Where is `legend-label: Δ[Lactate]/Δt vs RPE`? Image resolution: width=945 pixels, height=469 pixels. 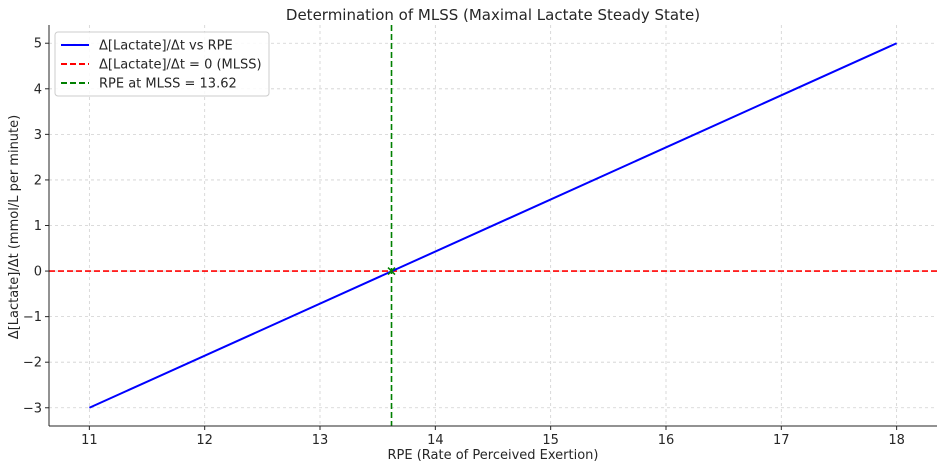
legend-label: Δ[Lactate]/Δt vs RPE is located at coordinates (166, 46).